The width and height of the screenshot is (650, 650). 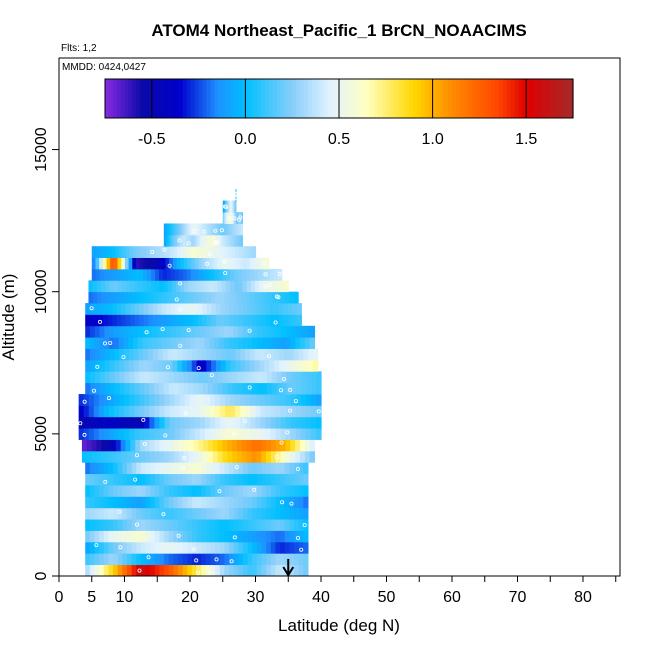 I want to click on colorbar-tick-label: 1.0, so click(x=432, y=139).